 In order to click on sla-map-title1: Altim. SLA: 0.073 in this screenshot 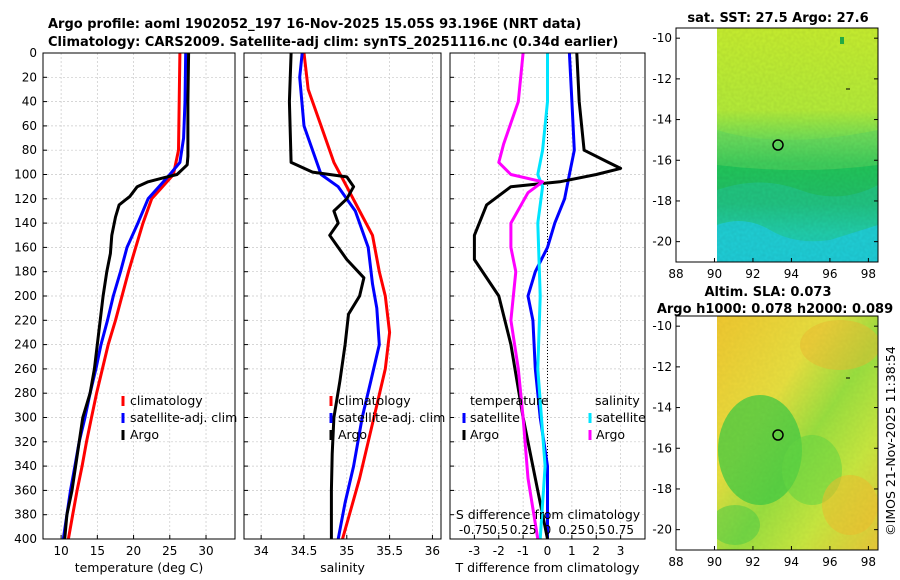, I will do `click(768, 292)`.